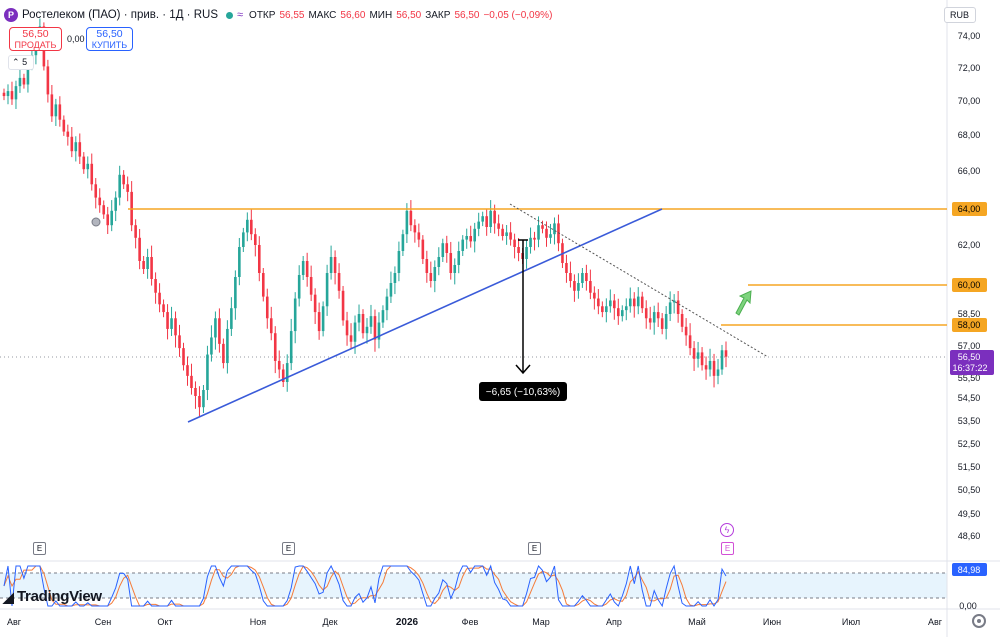 The image size is (1000, 637). I want to click on green-up-arrow, so click(743, 303).